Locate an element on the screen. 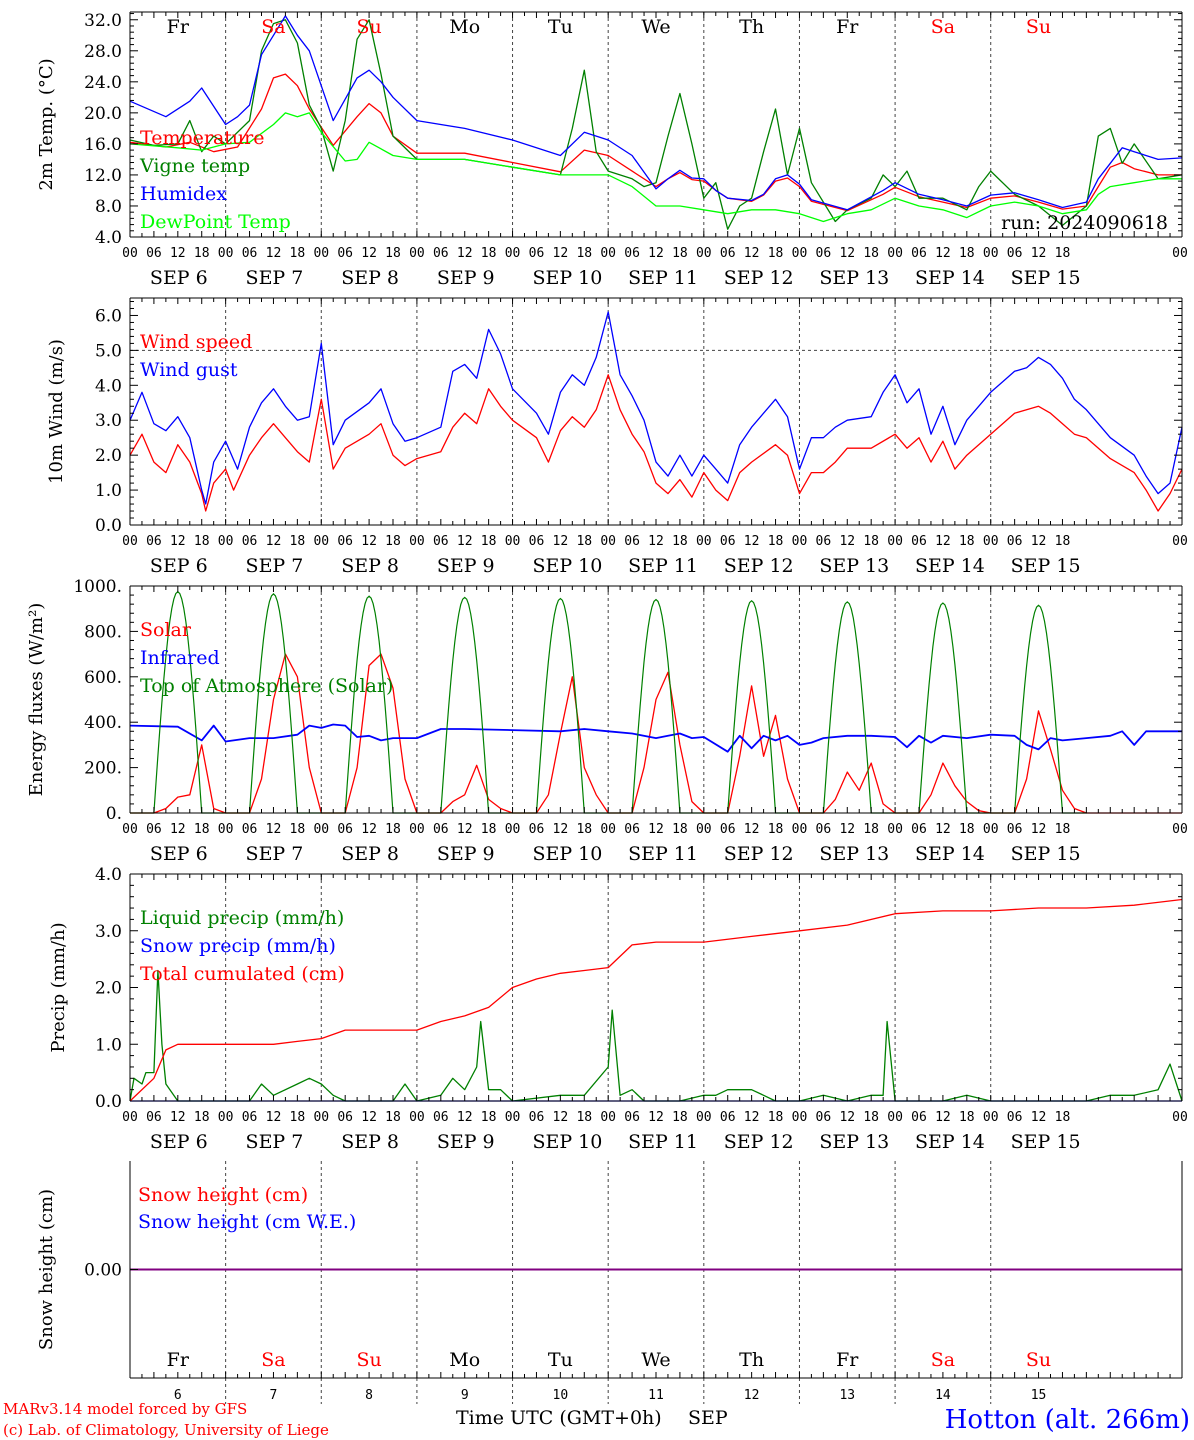 The image size is (1194, 1440). day-number-label: 9 is located at coordinates (465, 1395).